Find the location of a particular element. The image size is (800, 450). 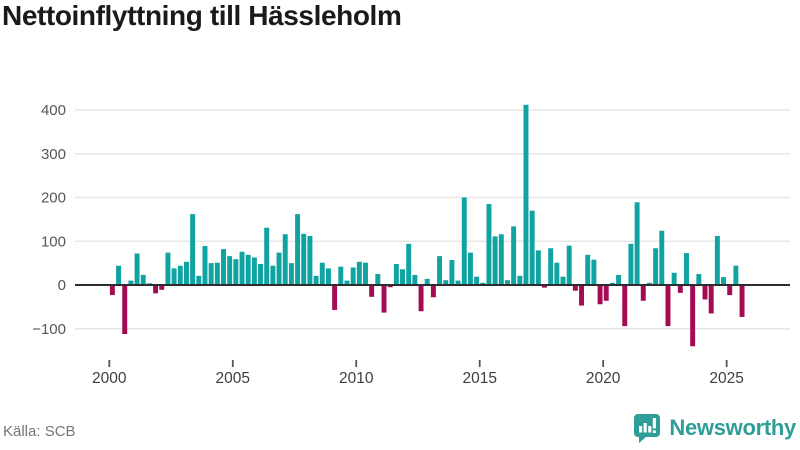

bar-2024Q2 is located at coordinates (711, 299).